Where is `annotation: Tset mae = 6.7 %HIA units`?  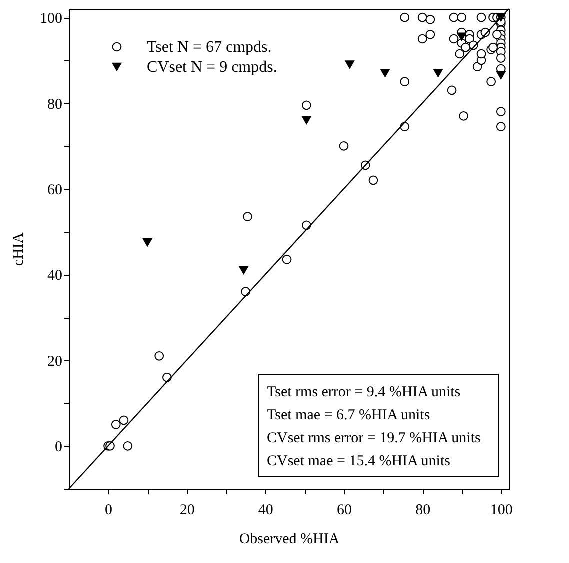
annotation: Tset mae = 6.7 %HIA units is located at coordinates (348, 416).